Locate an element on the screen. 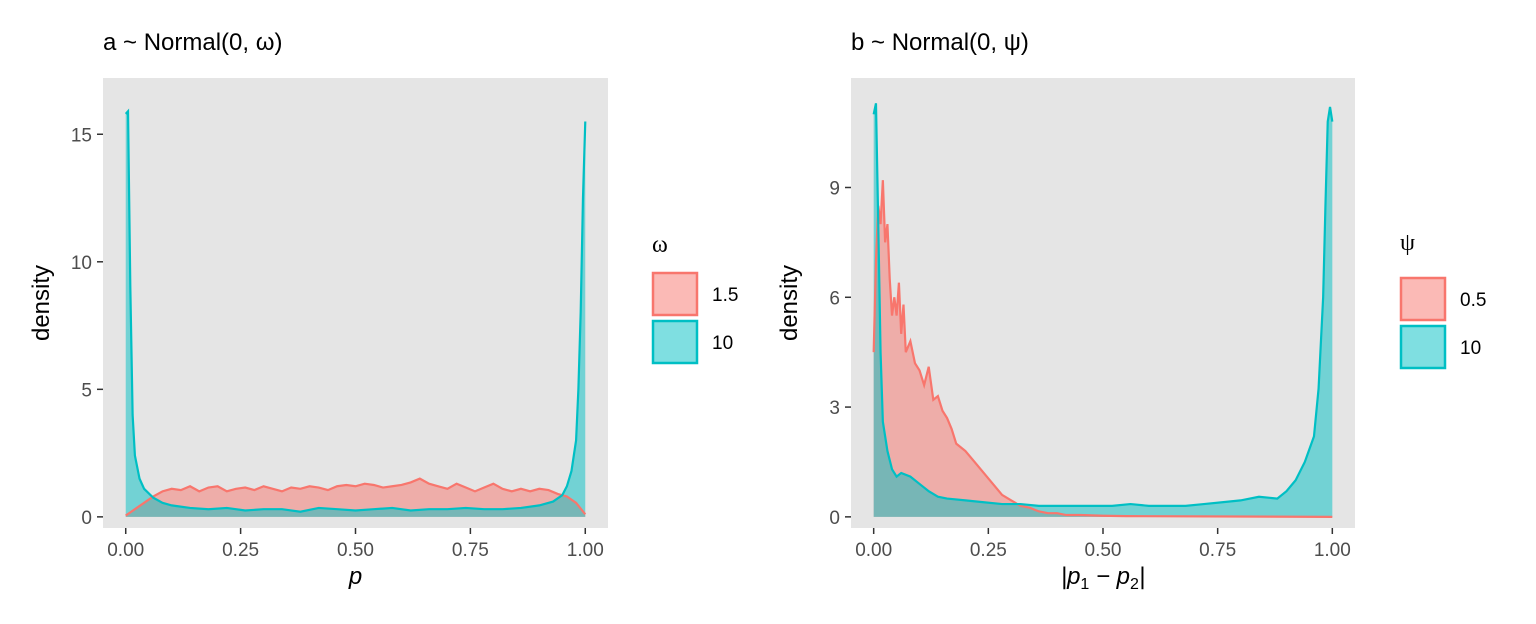  legend-key-1.5 is located at coordinates (675, 294).